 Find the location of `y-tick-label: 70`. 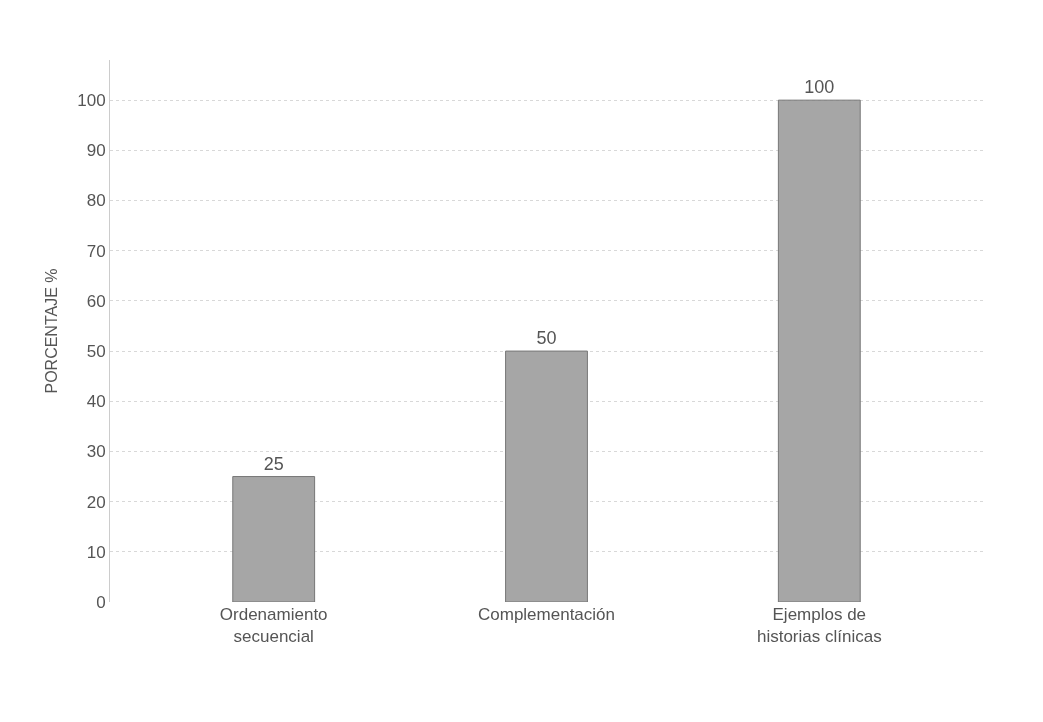

y-tick-label: 70 is located at coordinates (96, 251).